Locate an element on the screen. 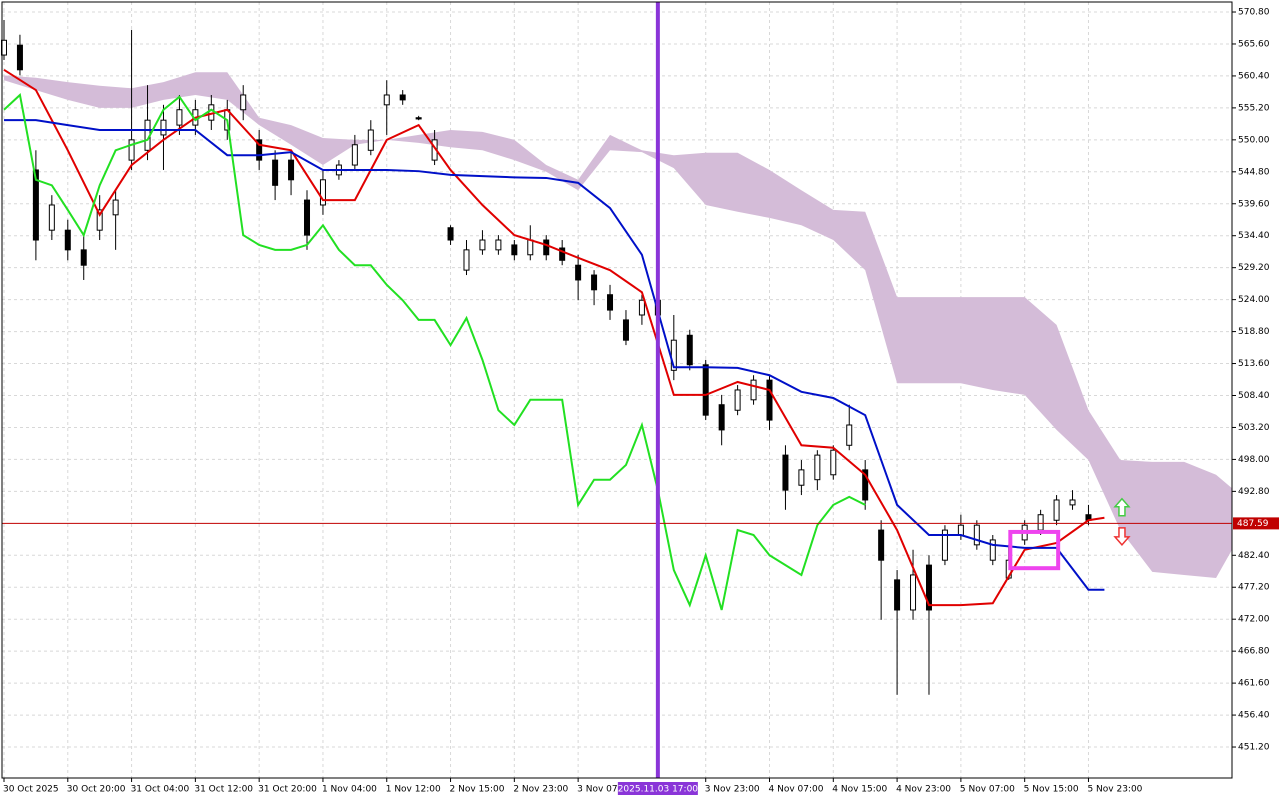  x-tick-label: 31 Oct 04:00 is located at coordinates (160, 790).